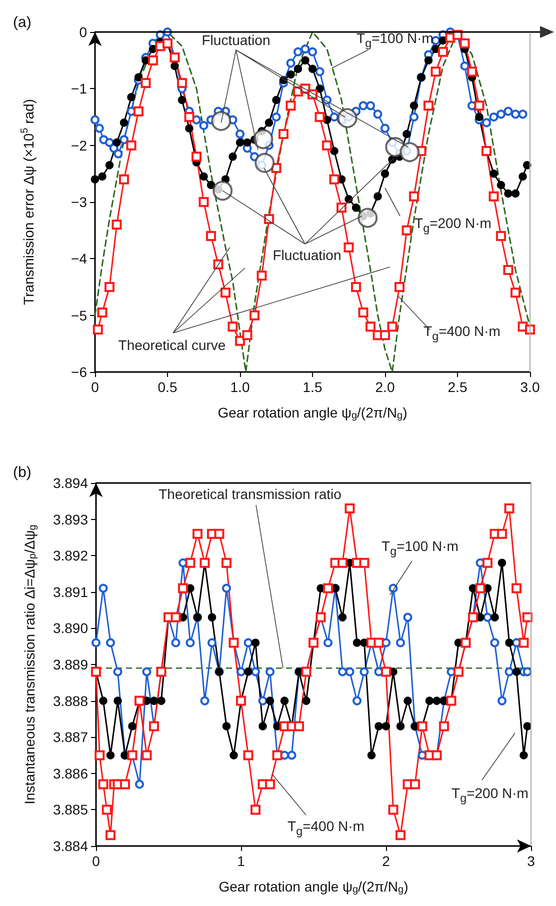 This screenshot has height=906, width=556. I want to click on x-tick-label: 1.5, so click(312, 387).